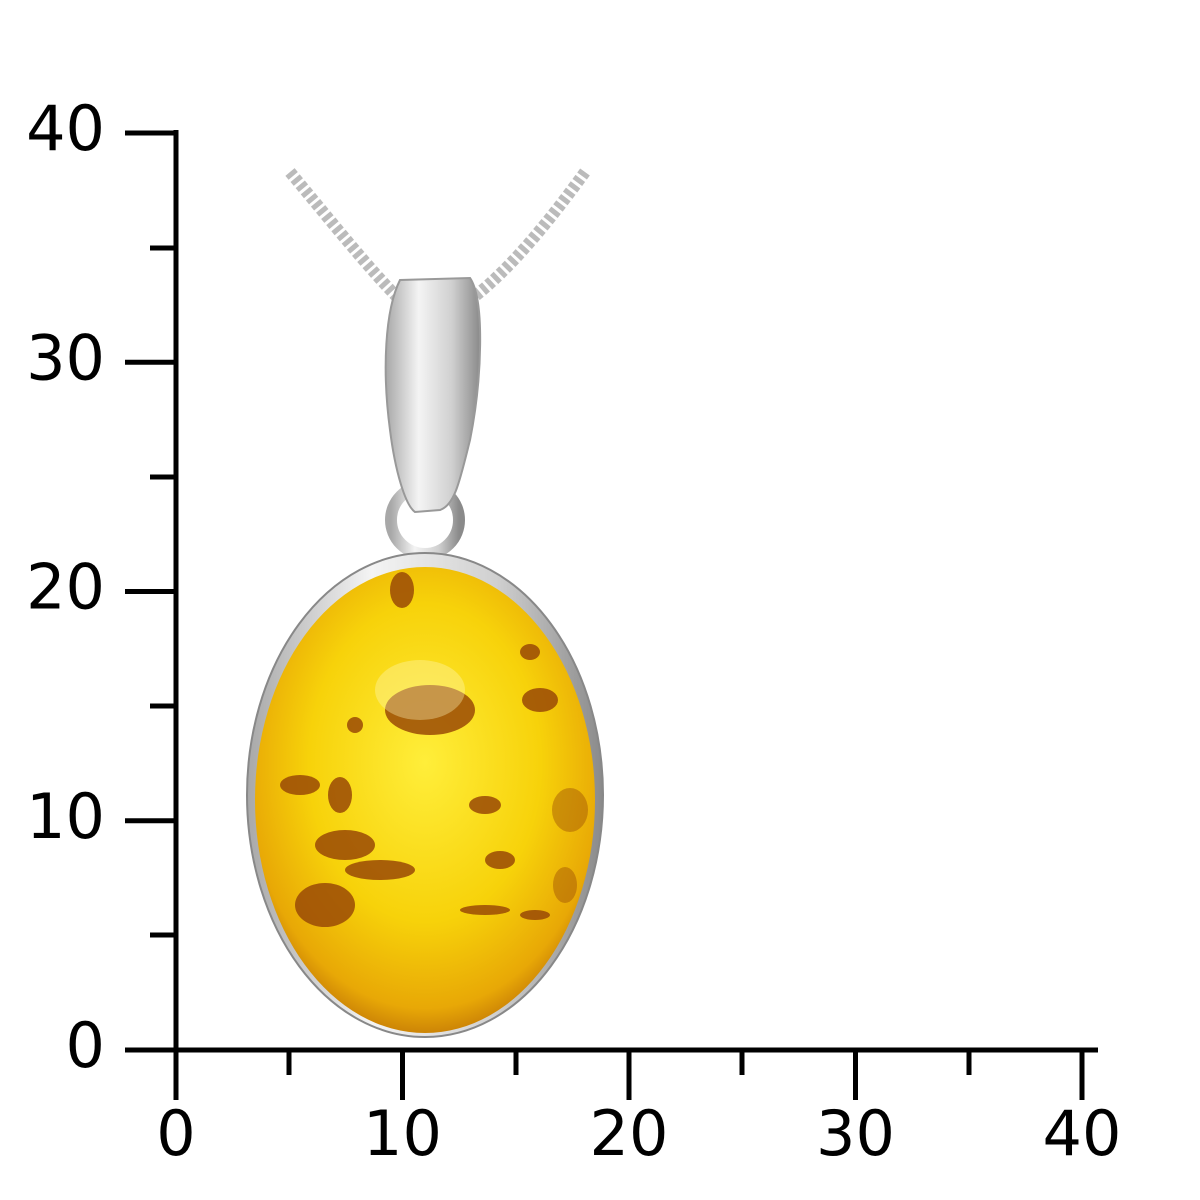  I want to click on x-tick-label: 20, so click(629, 1133).